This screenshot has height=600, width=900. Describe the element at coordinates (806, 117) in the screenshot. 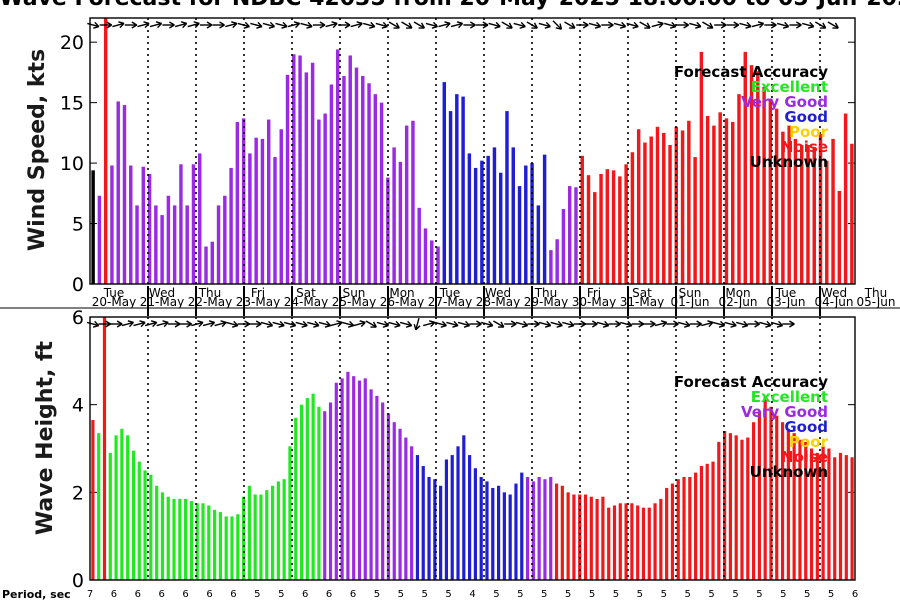

I see `legend-item: Good` at that location.